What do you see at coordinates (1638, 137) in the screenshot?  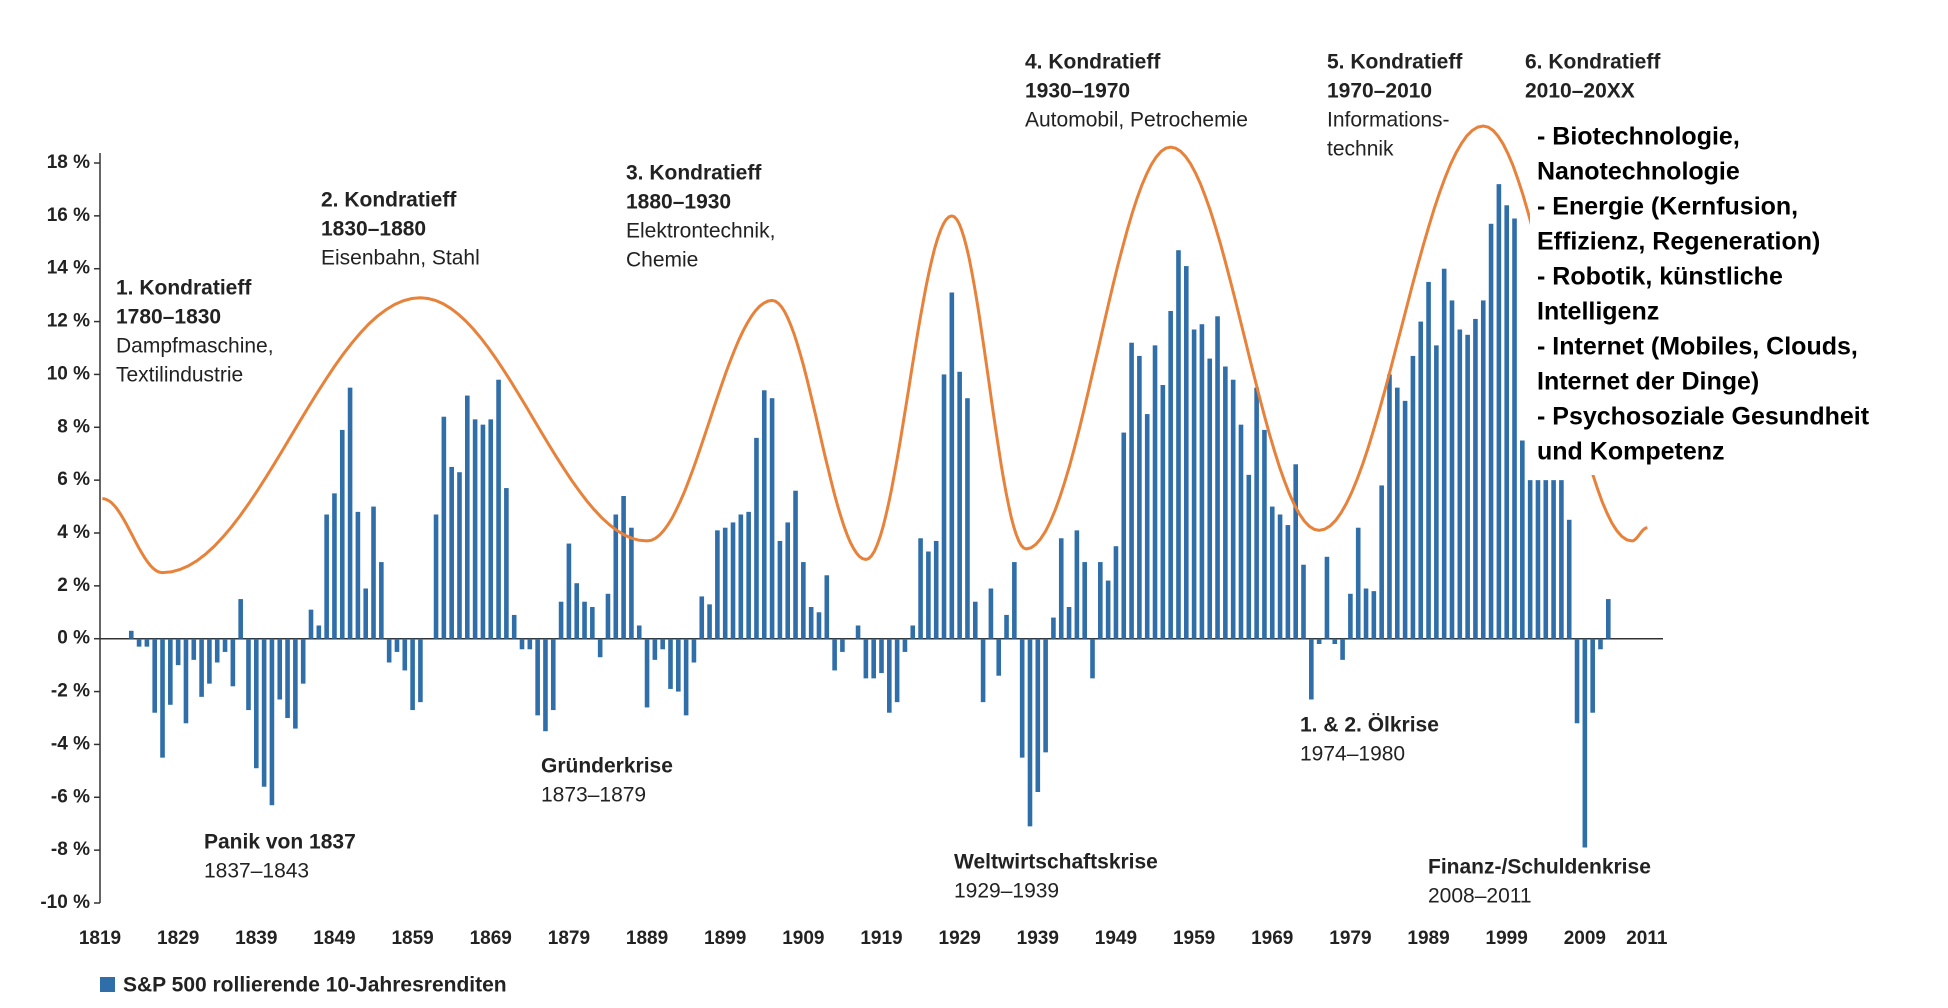 I see `note-line: - Biotechnologie,` at bounding box center [1638, 137].